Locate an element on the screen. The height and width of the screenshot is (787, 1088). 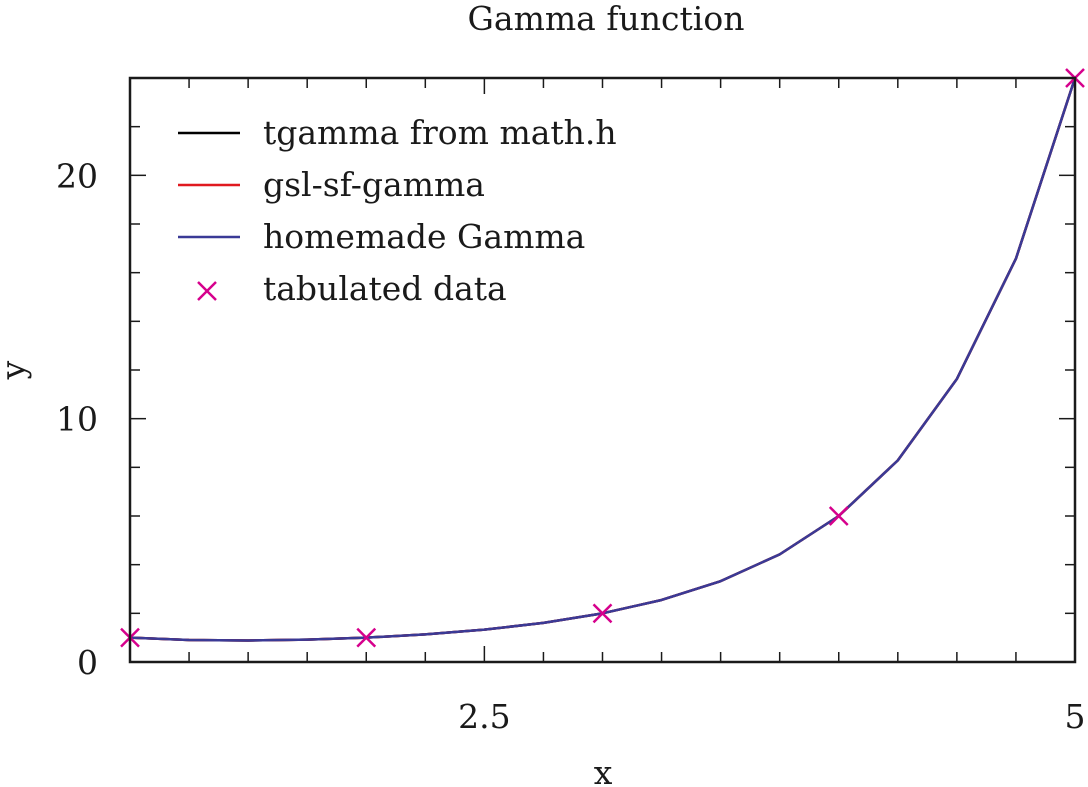
y-tick-label: 0 is located at coordinates (87, 662).